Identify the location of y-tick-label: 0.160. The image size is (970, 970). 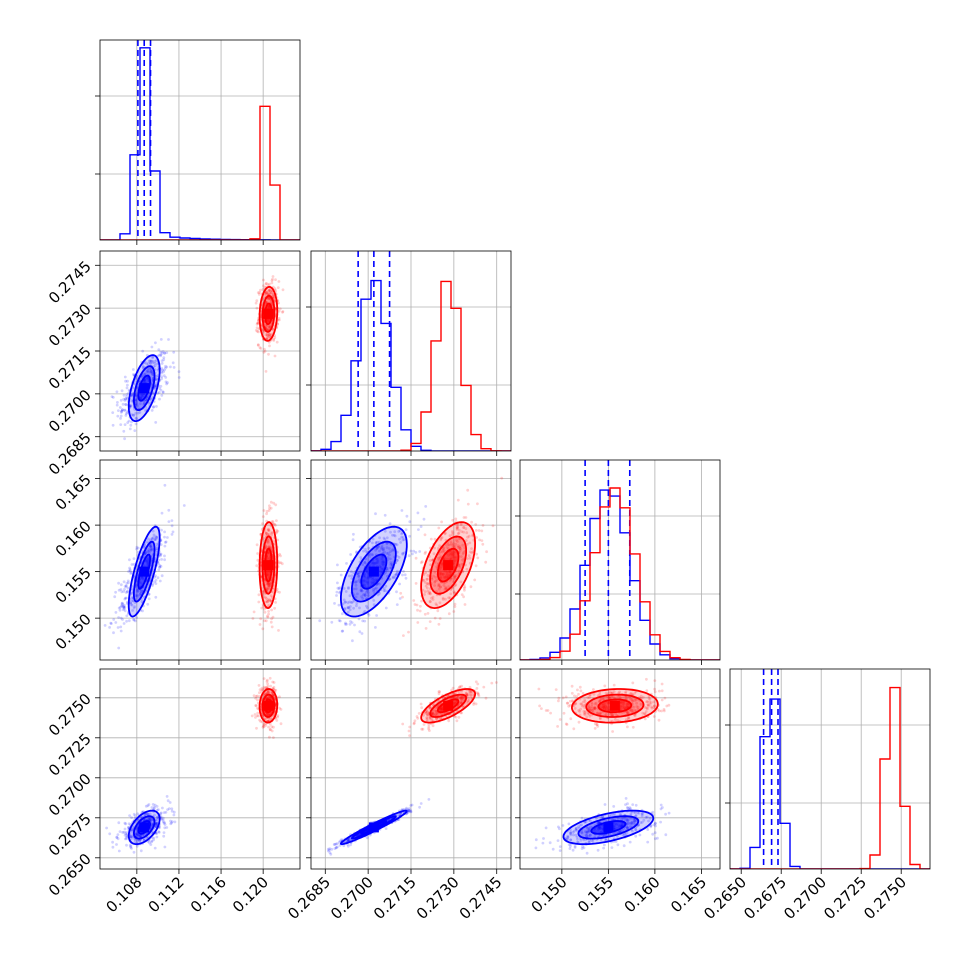
(73, 538).